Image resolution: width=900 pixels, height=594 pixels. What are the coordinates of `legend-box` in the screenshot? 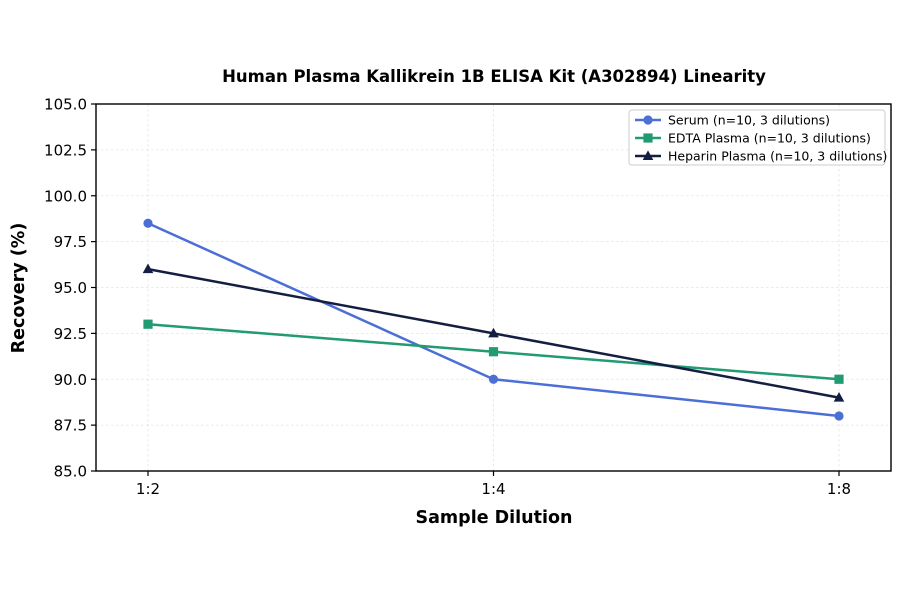 It's located at (757, 137).